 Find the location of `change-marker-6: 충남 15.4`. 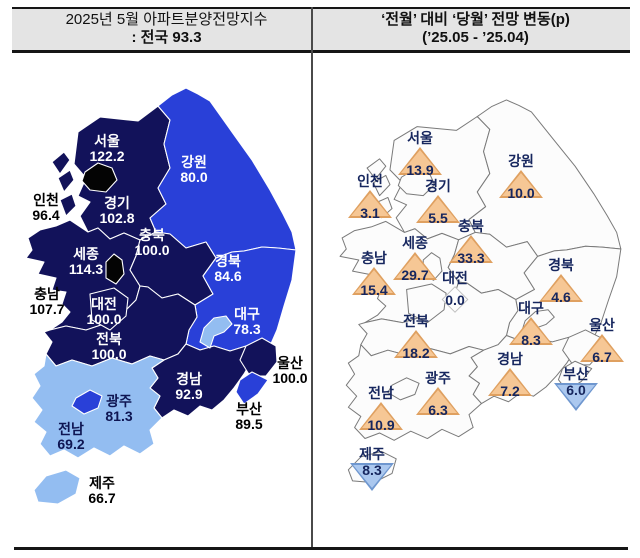

change-marker-6: 충남 15.4 is located at coordinates (374, 274).